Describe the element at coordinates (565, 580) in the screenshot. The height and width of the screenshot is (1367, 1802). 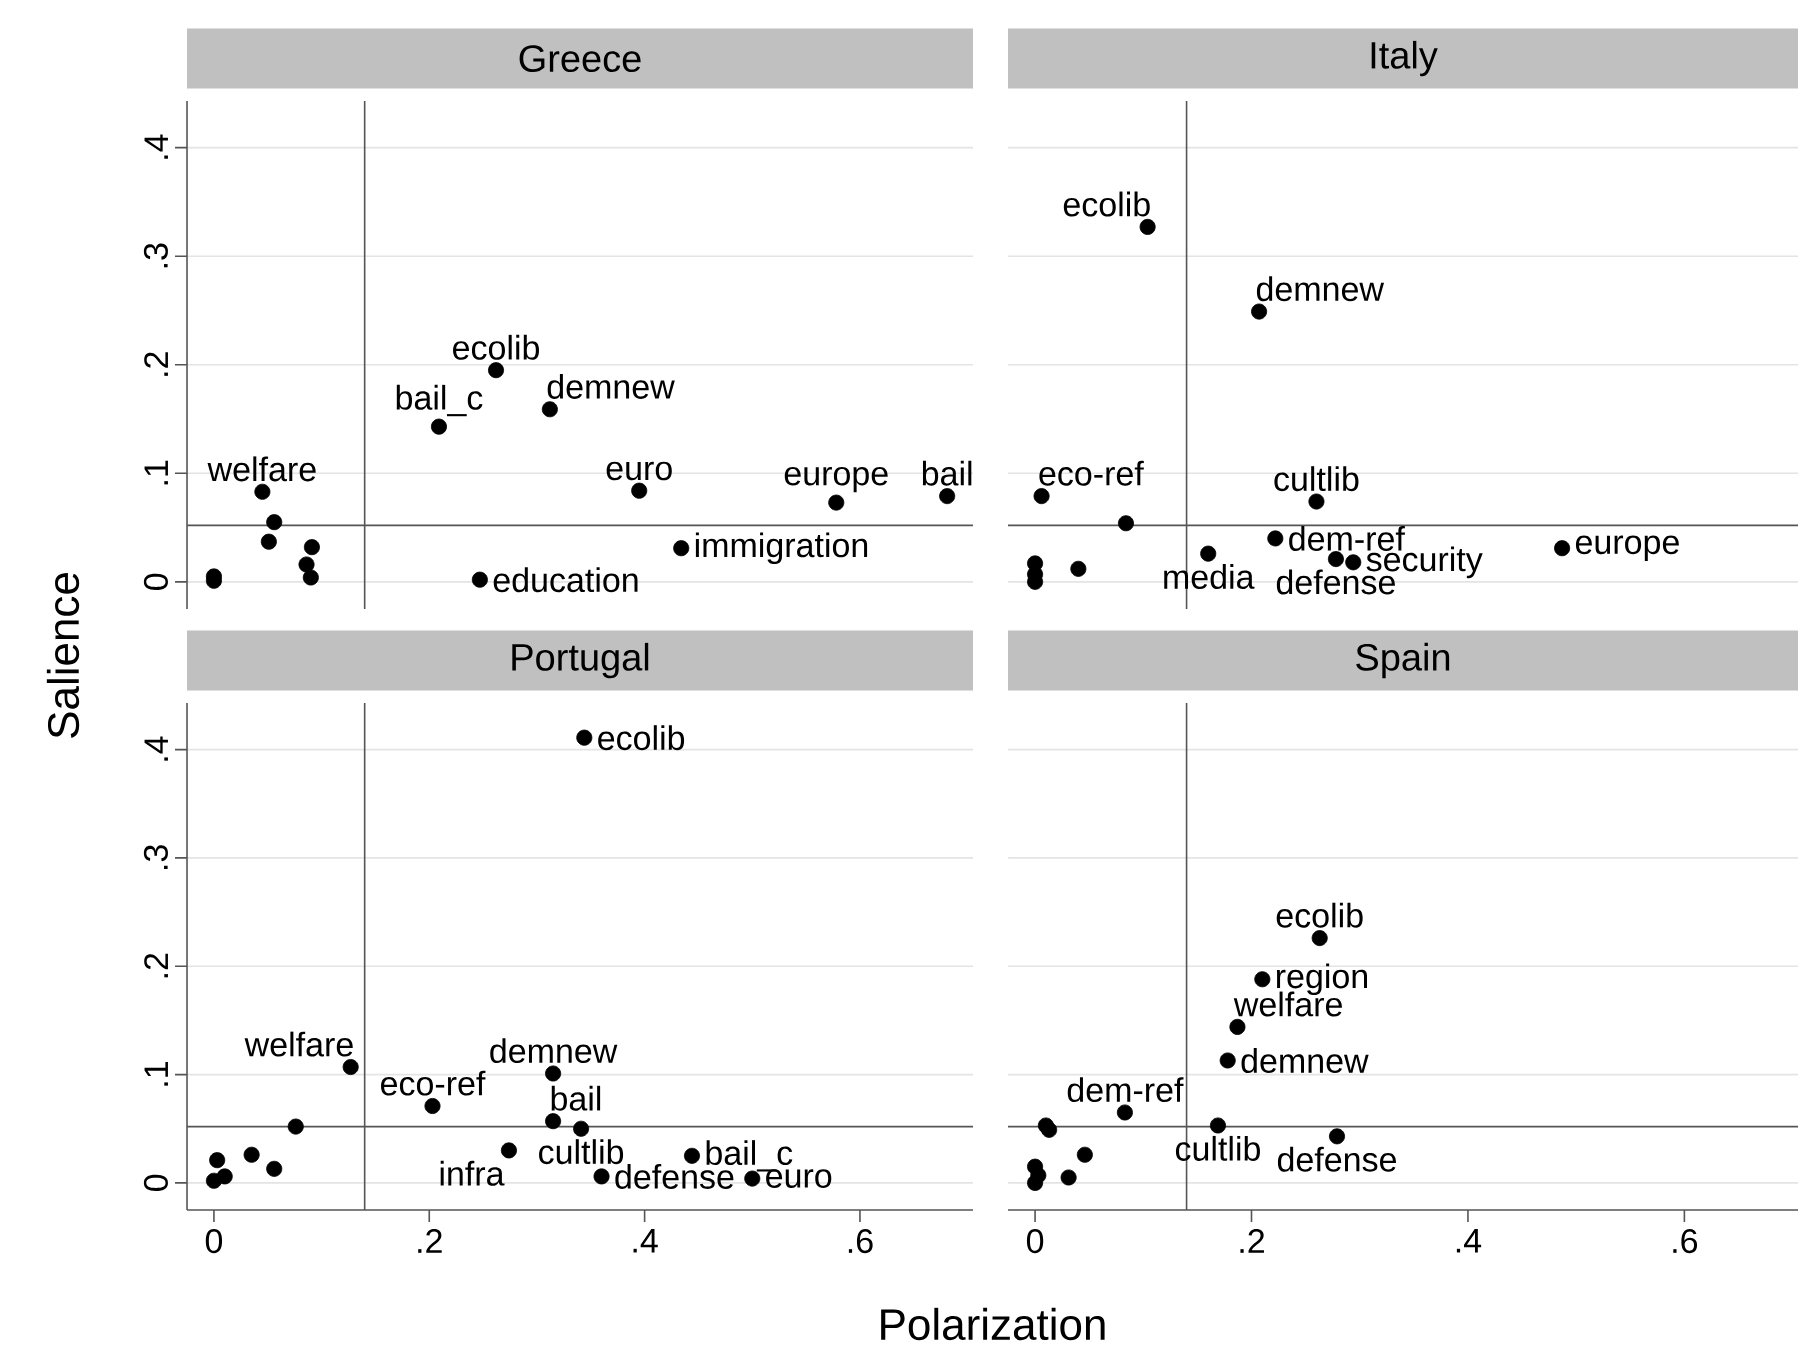
I see `annotation: education` at that location.